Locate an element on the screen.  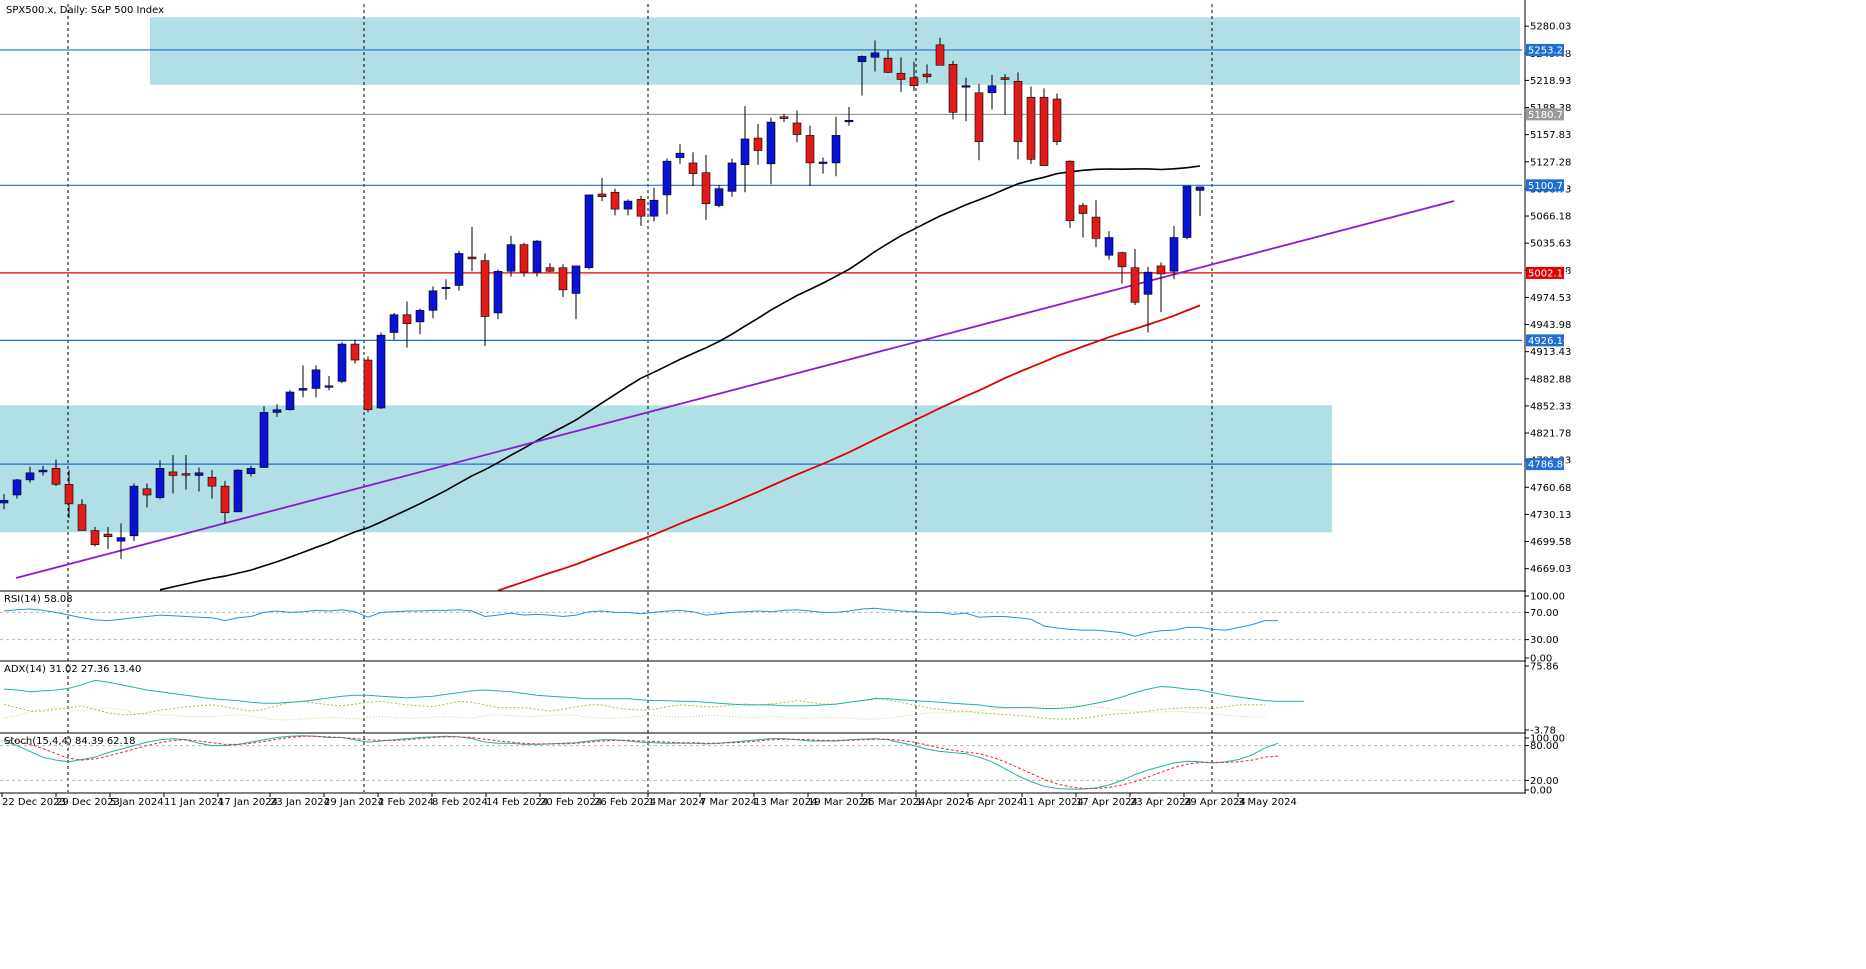
x-tick-label: 25 Mar 2024 is located at coordinates (893, 802).